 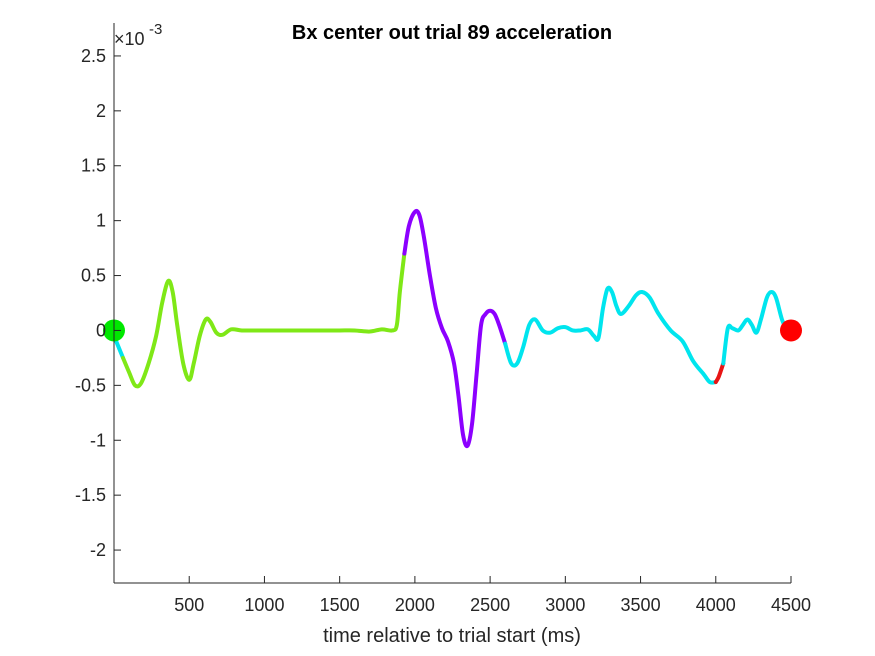 What do you see at coordinates (791, 330) in the screenshot?
I see `end-marker` at bounding box center [791, 330].